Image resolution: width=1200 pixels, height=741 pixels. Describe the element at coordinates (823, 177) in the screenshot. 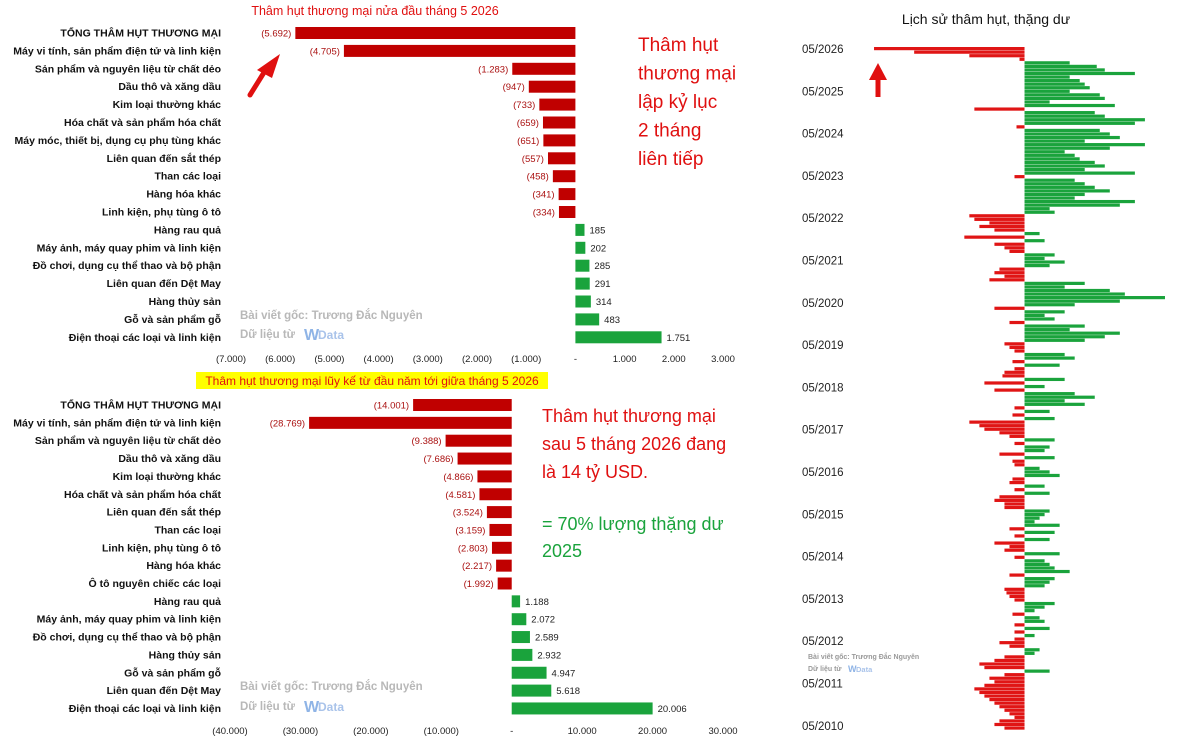

I see `y-tick-label: 05/2023` at that location.